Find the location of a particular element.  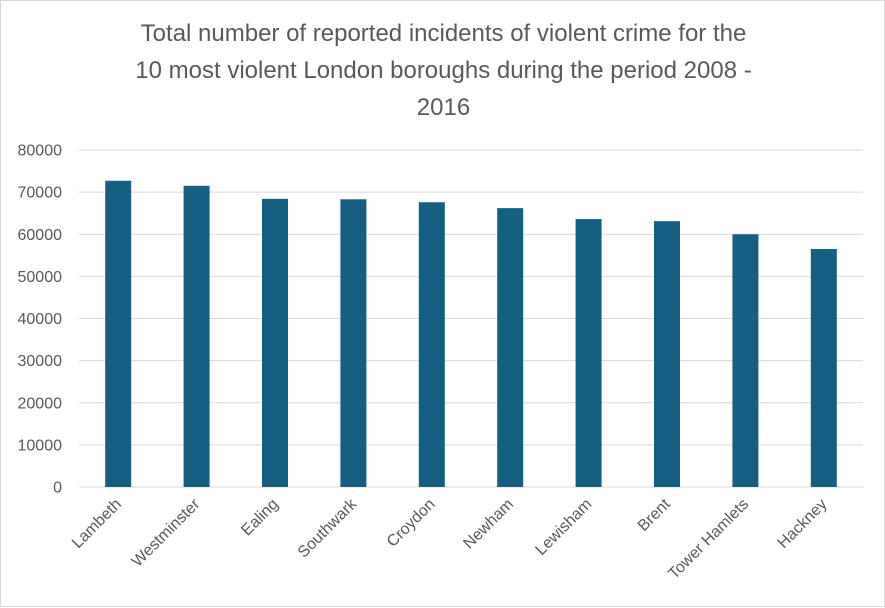

bar-newham is located at coordinates (510, 347).